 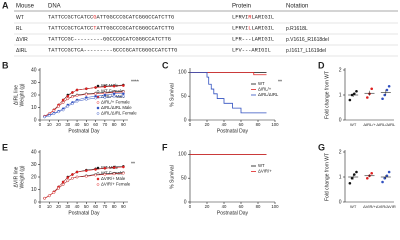 I want to click on dna-sequence: TATTCCGCTCATCCGATTGGCCCGCATCGGGCCATCTTG, so click(x=111, y=18).